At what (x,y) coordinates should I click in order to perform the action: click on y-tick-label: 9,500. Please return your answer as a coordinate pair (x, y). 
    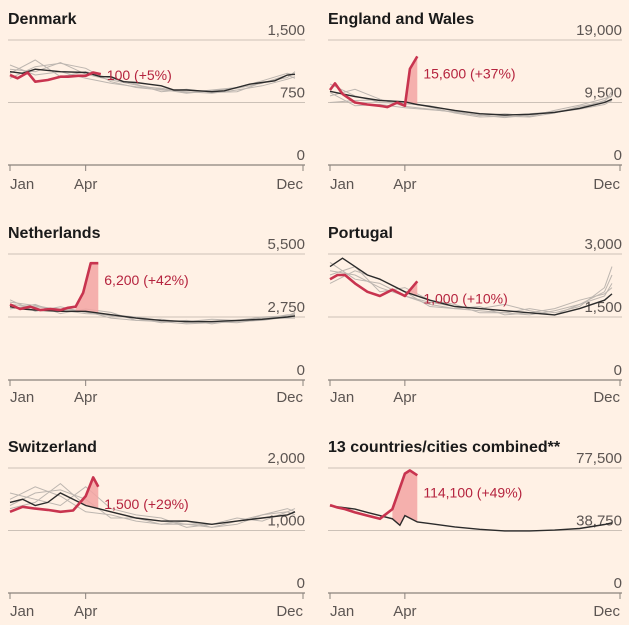
    Looking at the image, I should click on (603, 93).